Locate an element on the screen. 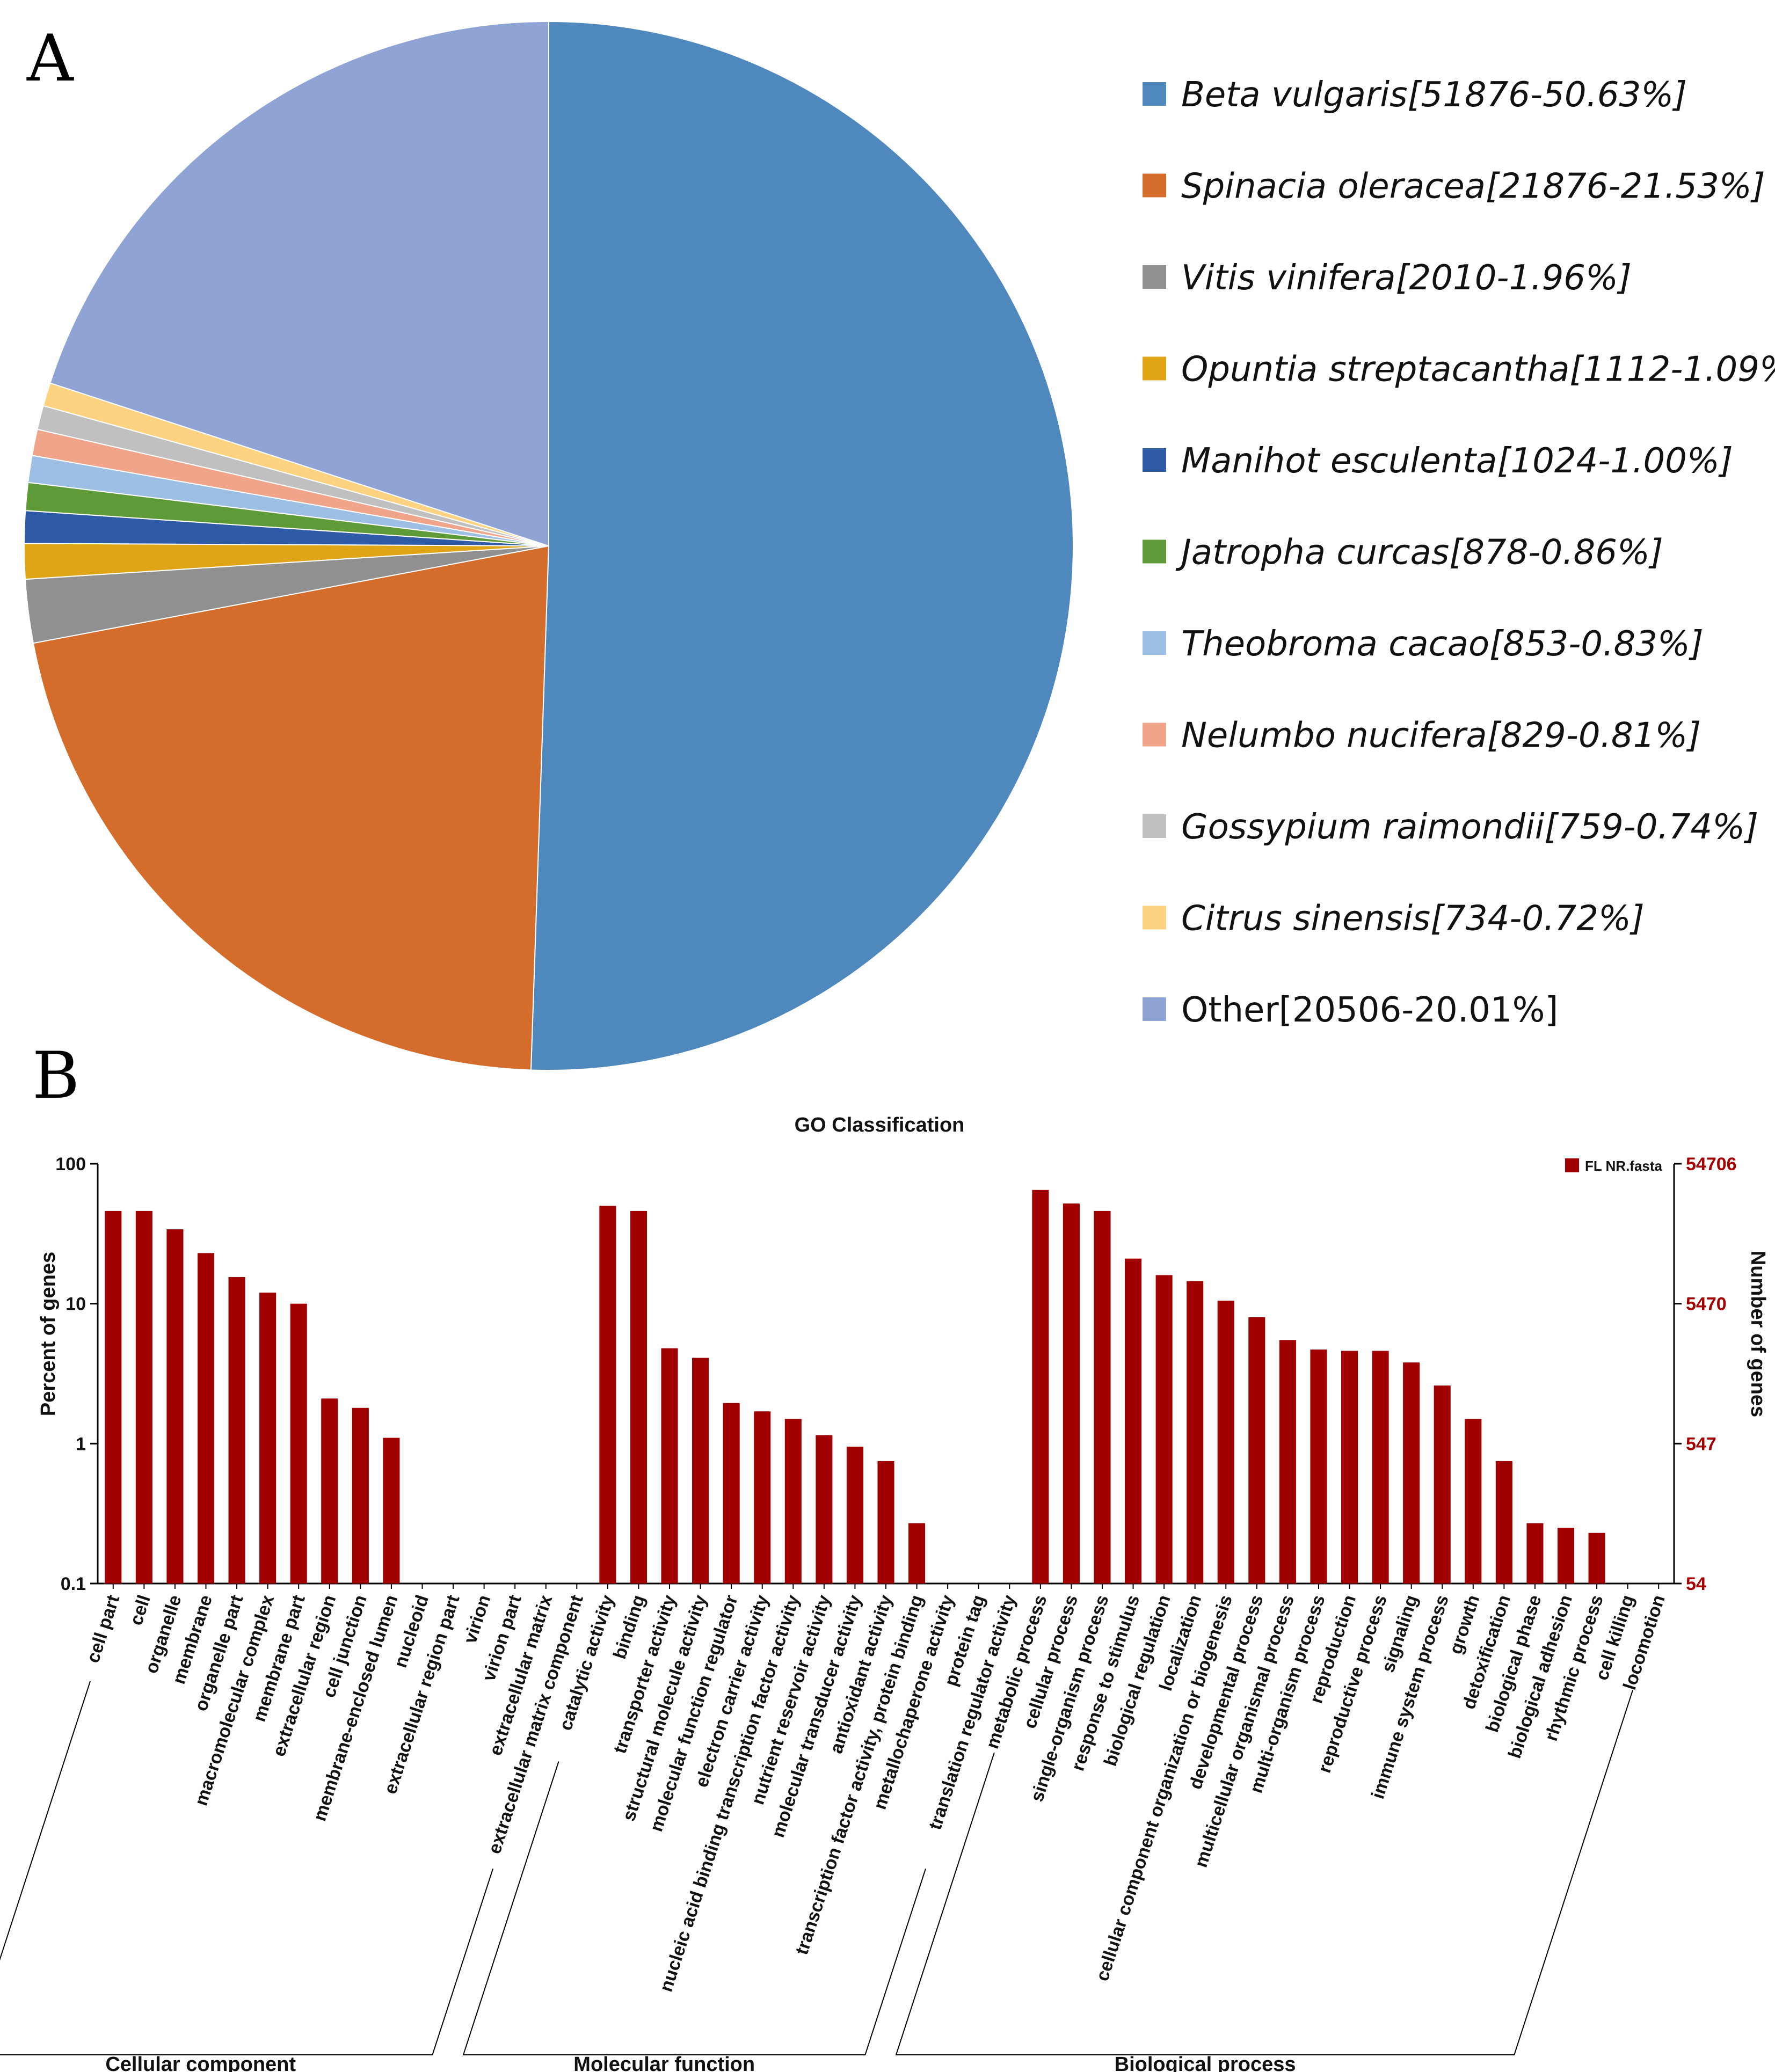 This screenshot has height=2072, width=1775. bar-biological-phase is located at coordinates (1535, 1553).